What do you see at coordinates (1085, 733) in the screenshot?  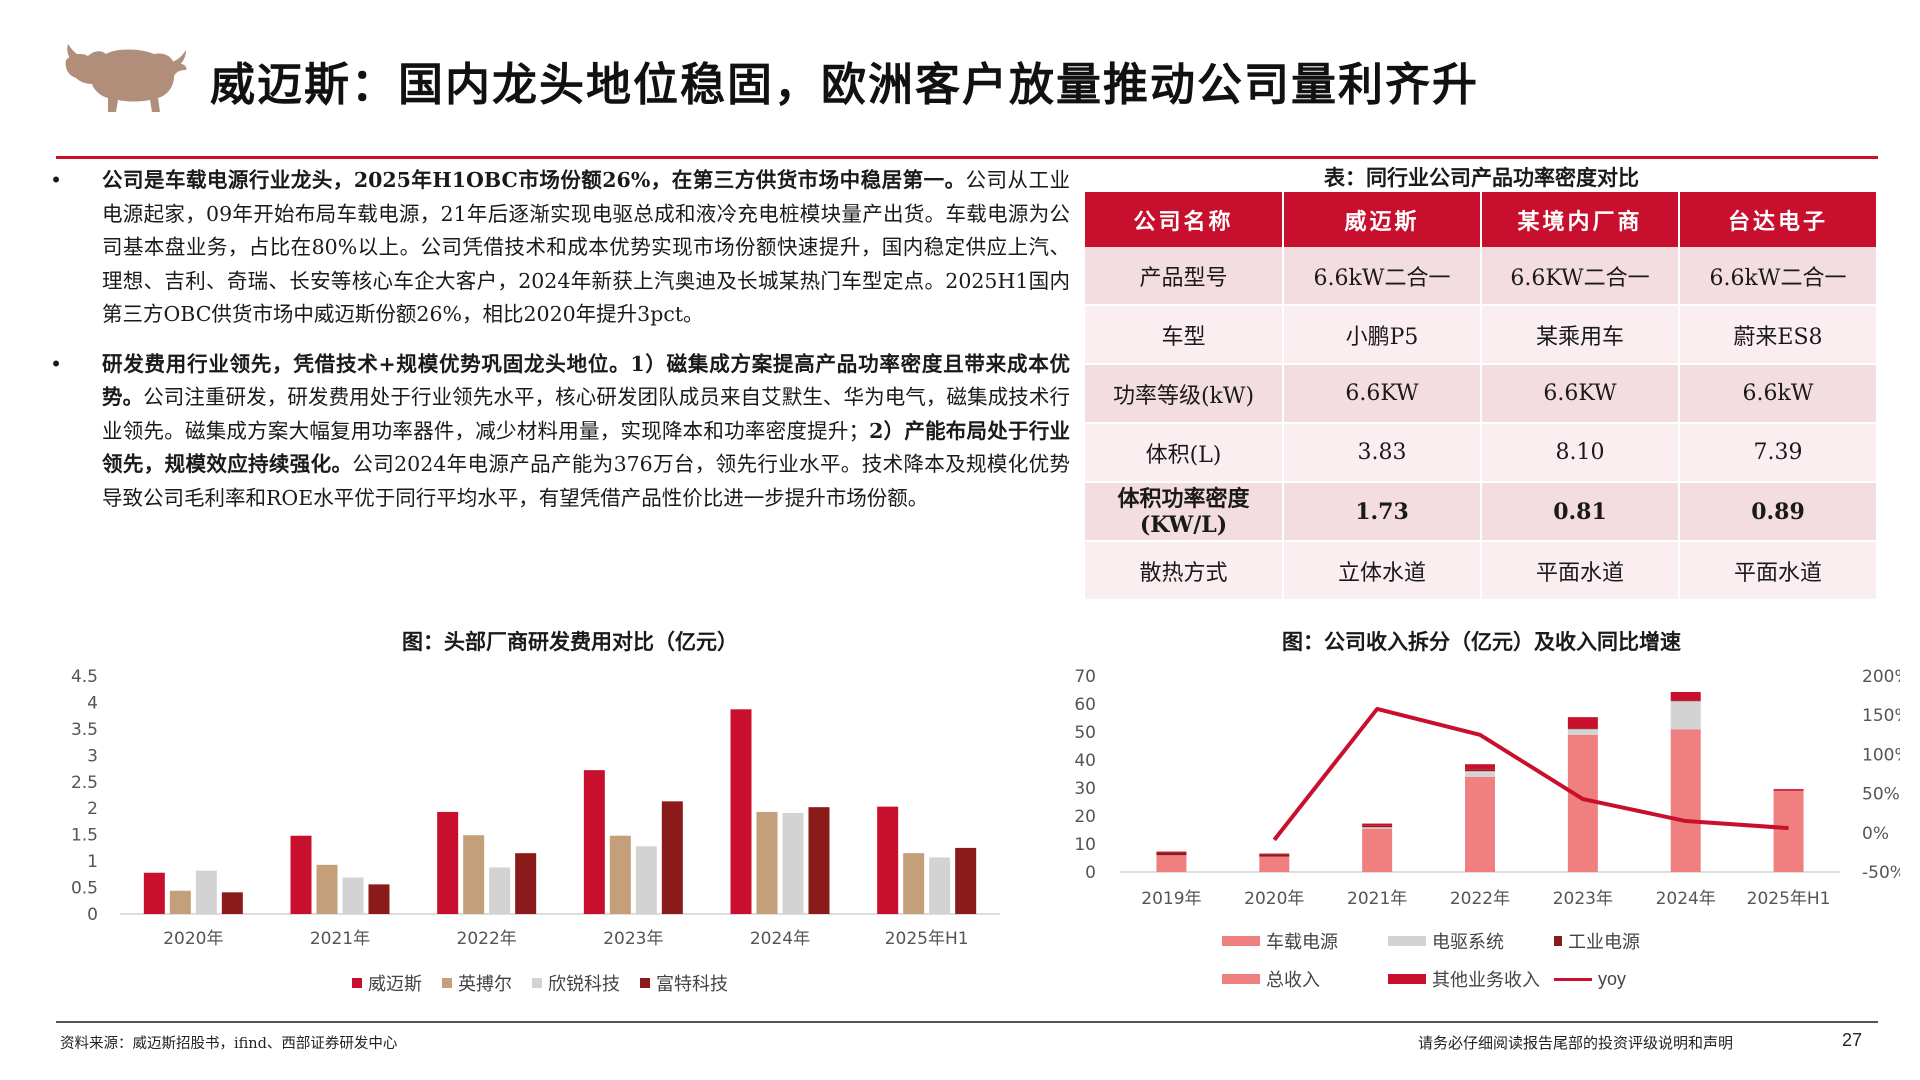 I see `y-tick-label: 50` at bounding box center [1085, 733].